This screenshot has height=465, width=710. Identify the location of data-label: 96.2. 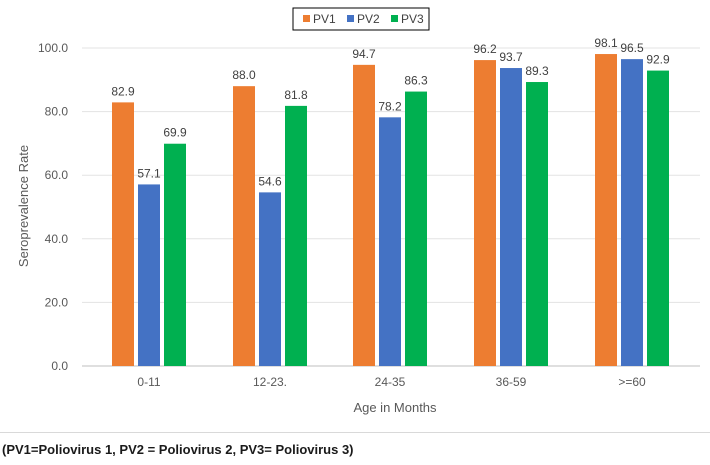
(485, 49).